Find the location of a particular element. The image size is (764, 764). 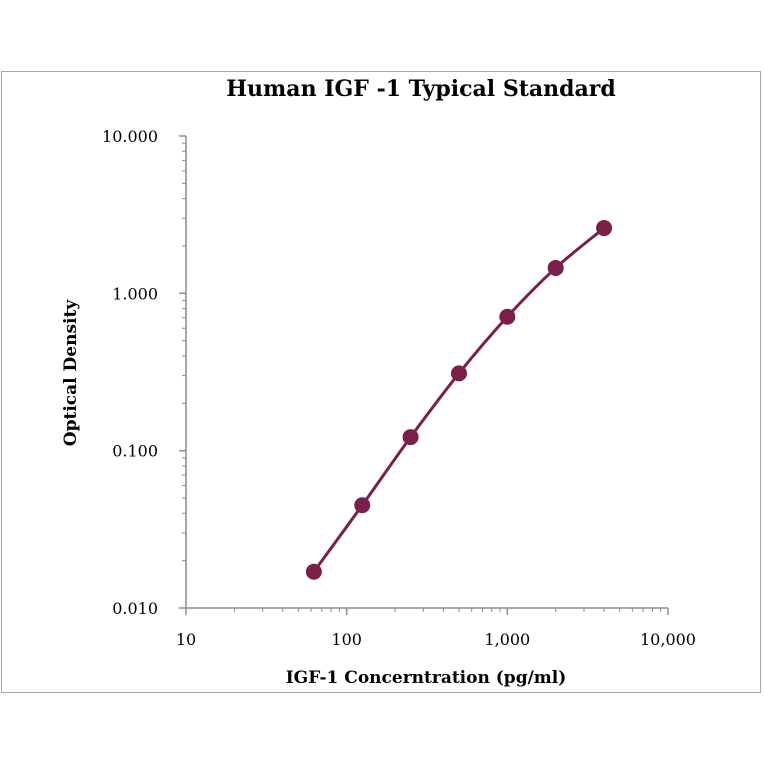

y-axis-label: Optical Density is located at coordinates (71, 373).